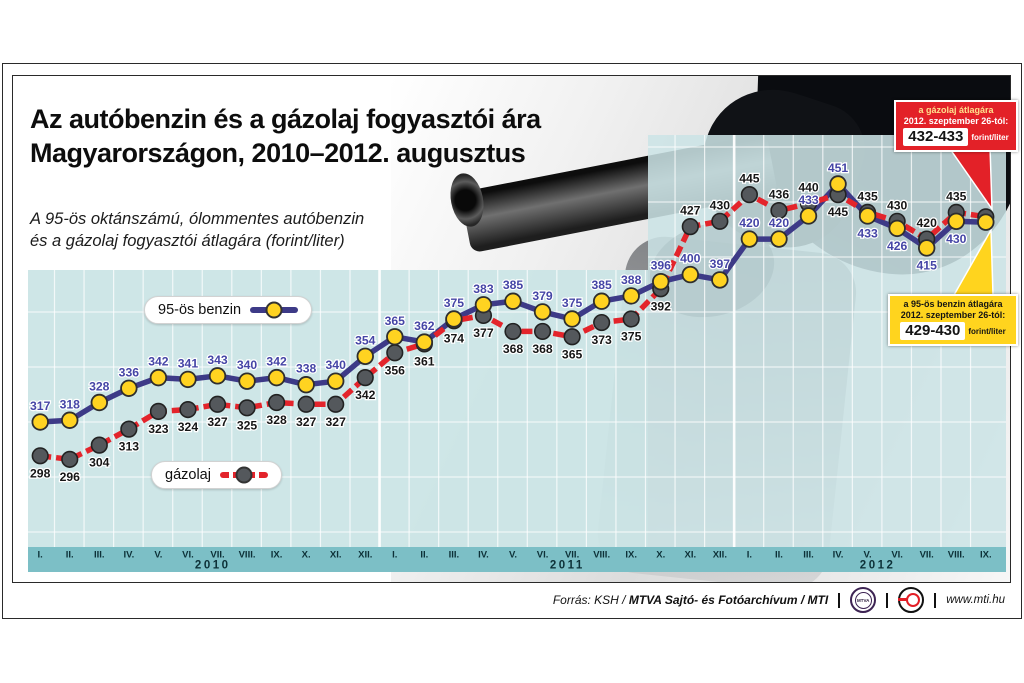  I want to click on callout-gazolaj-value: 432-433, so click(936, 137).